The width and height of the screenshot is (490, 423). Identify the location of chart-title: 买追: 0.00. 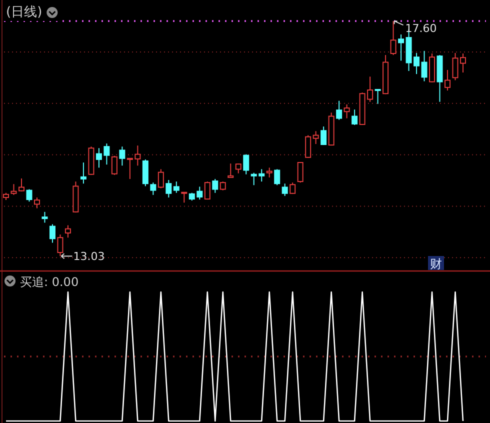
(49, 282).